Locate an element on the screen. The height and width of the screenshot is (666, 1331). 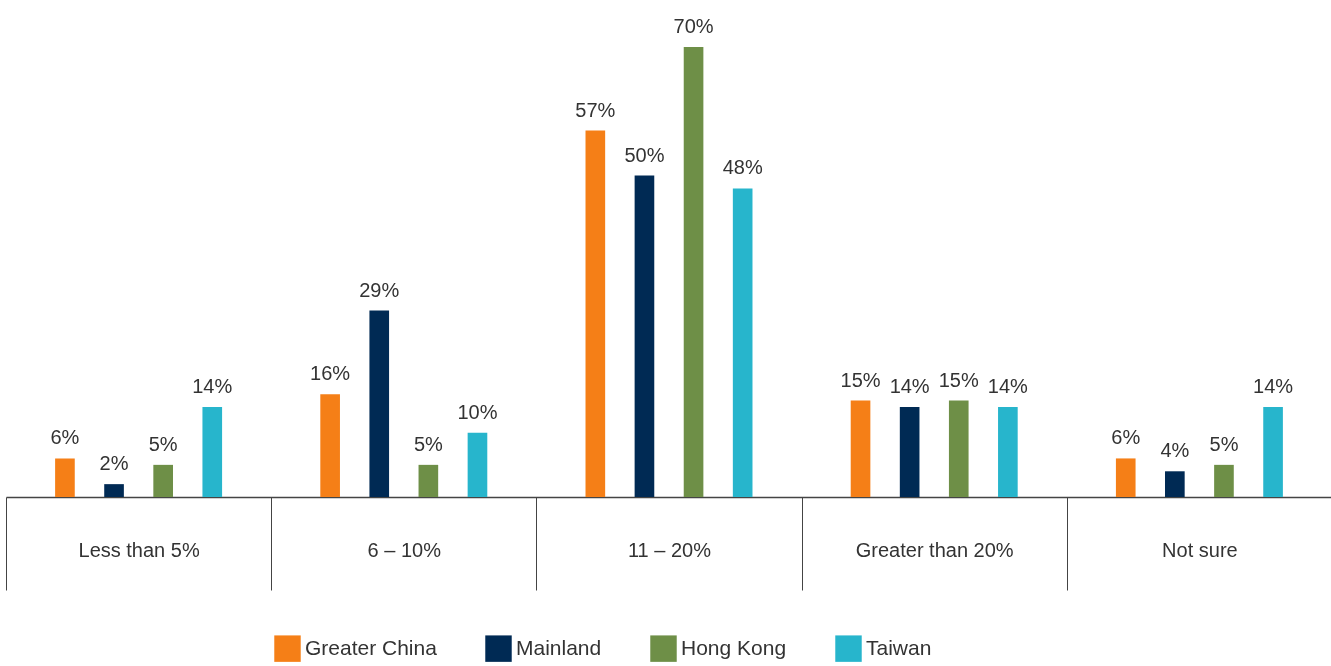
legend-label: Greater China is located at coordinates (371, 647).